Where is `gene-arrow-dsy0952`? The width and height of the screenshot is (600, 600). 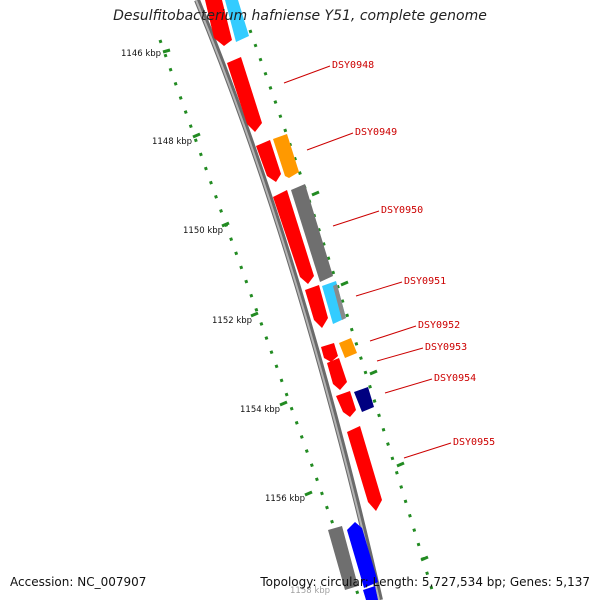
gene-arrow-dsy0952 is located at coordinates (348, 348).